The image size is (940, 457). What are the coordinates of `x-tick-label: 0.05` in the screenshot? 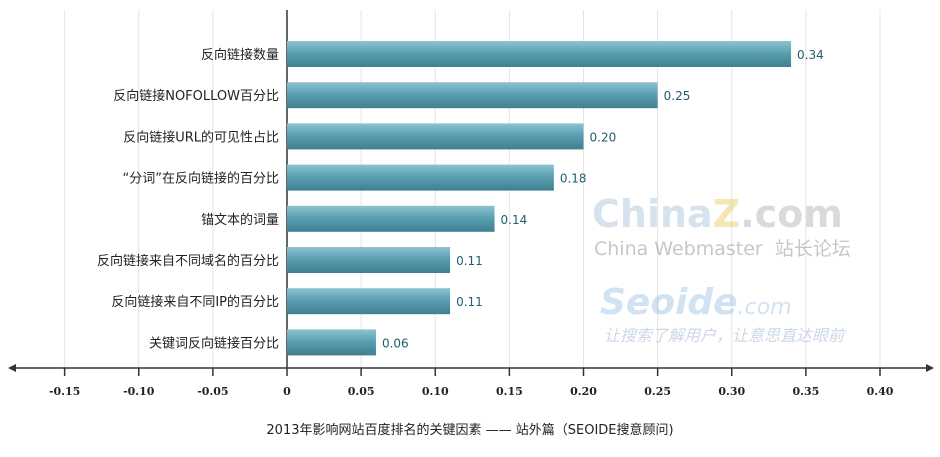 It's located at (361, 391).